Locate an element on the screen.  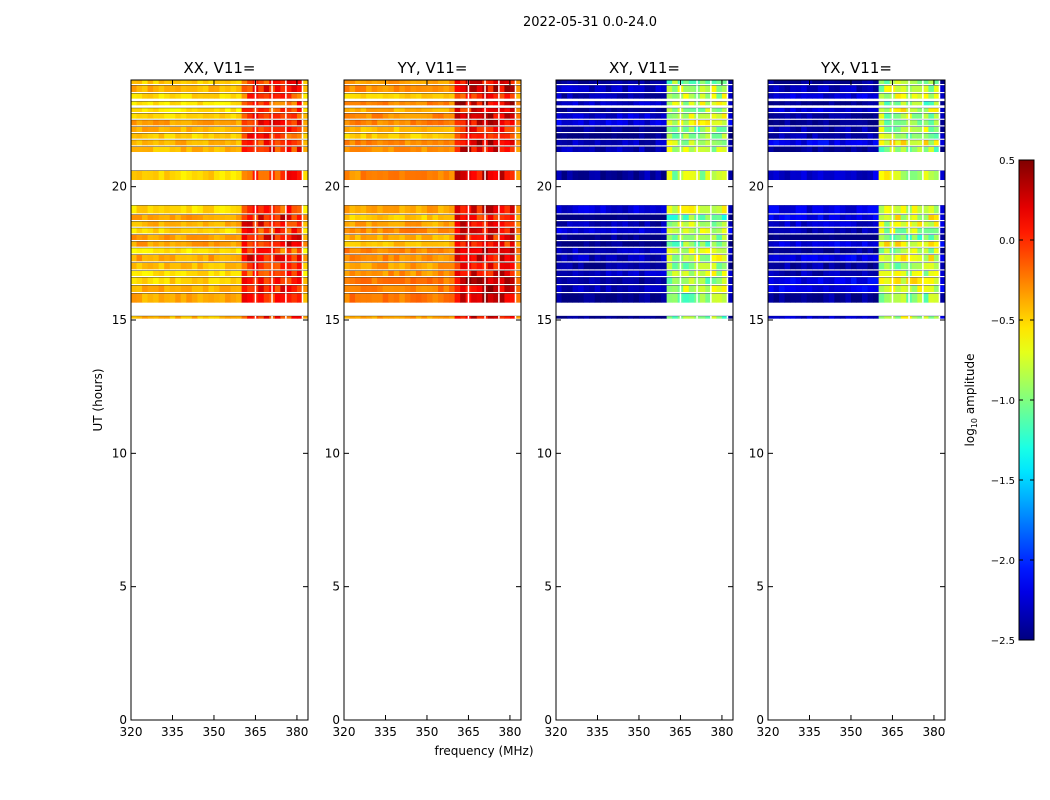
colorbar-tick-label: −2.0 is located at coordinates (1003, 561).